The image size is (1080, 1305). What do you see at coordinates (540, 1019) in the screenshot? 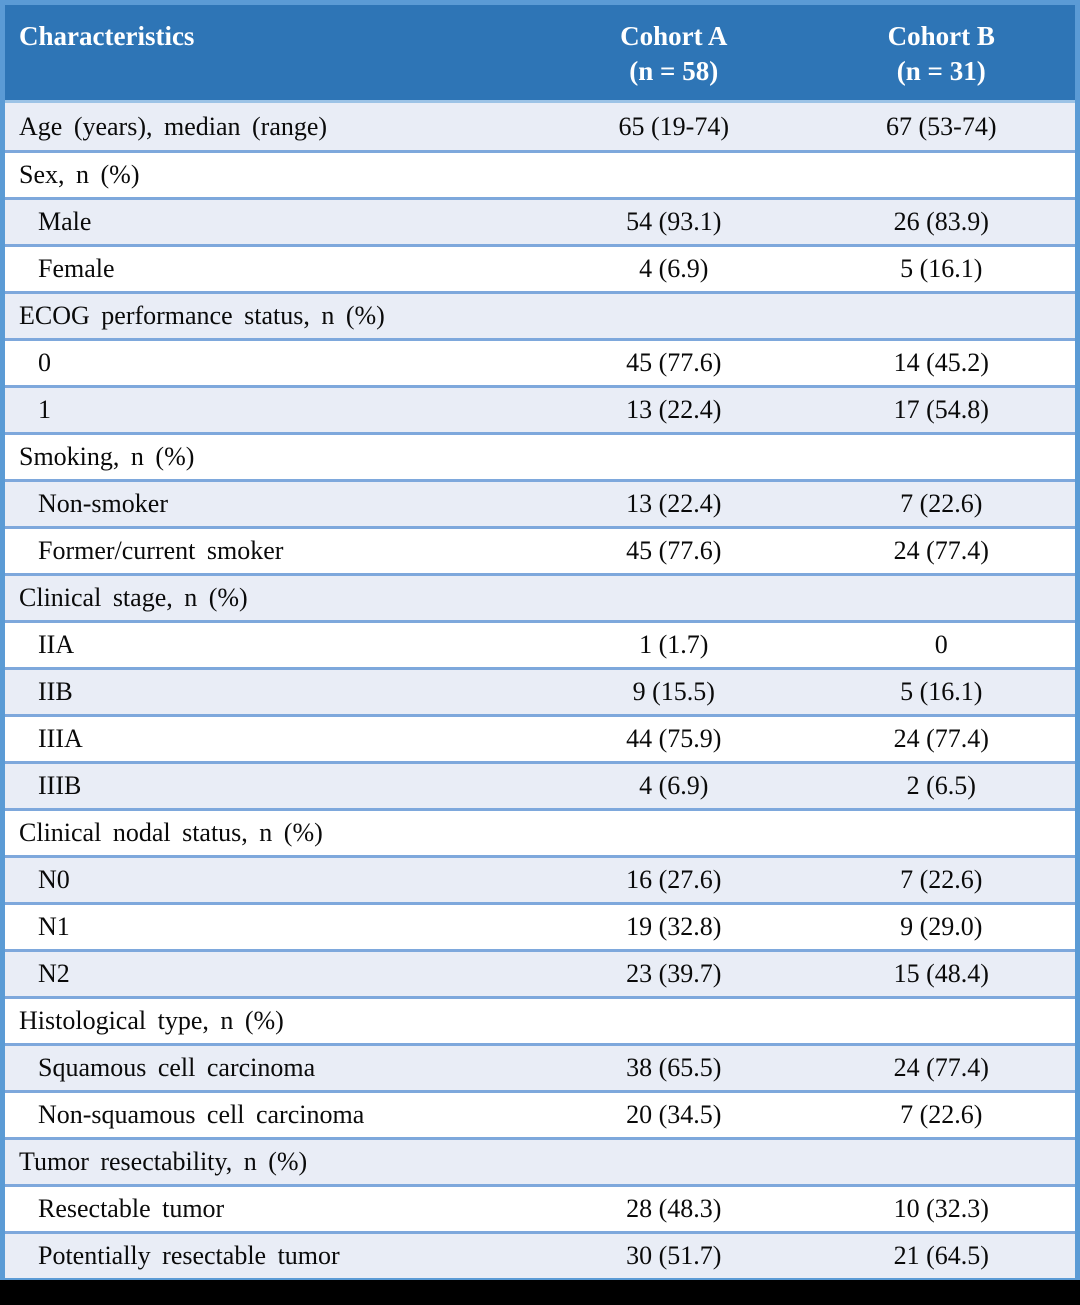
I see `table-row: Histological type, n (%)` at bounding box center [540, 1019].